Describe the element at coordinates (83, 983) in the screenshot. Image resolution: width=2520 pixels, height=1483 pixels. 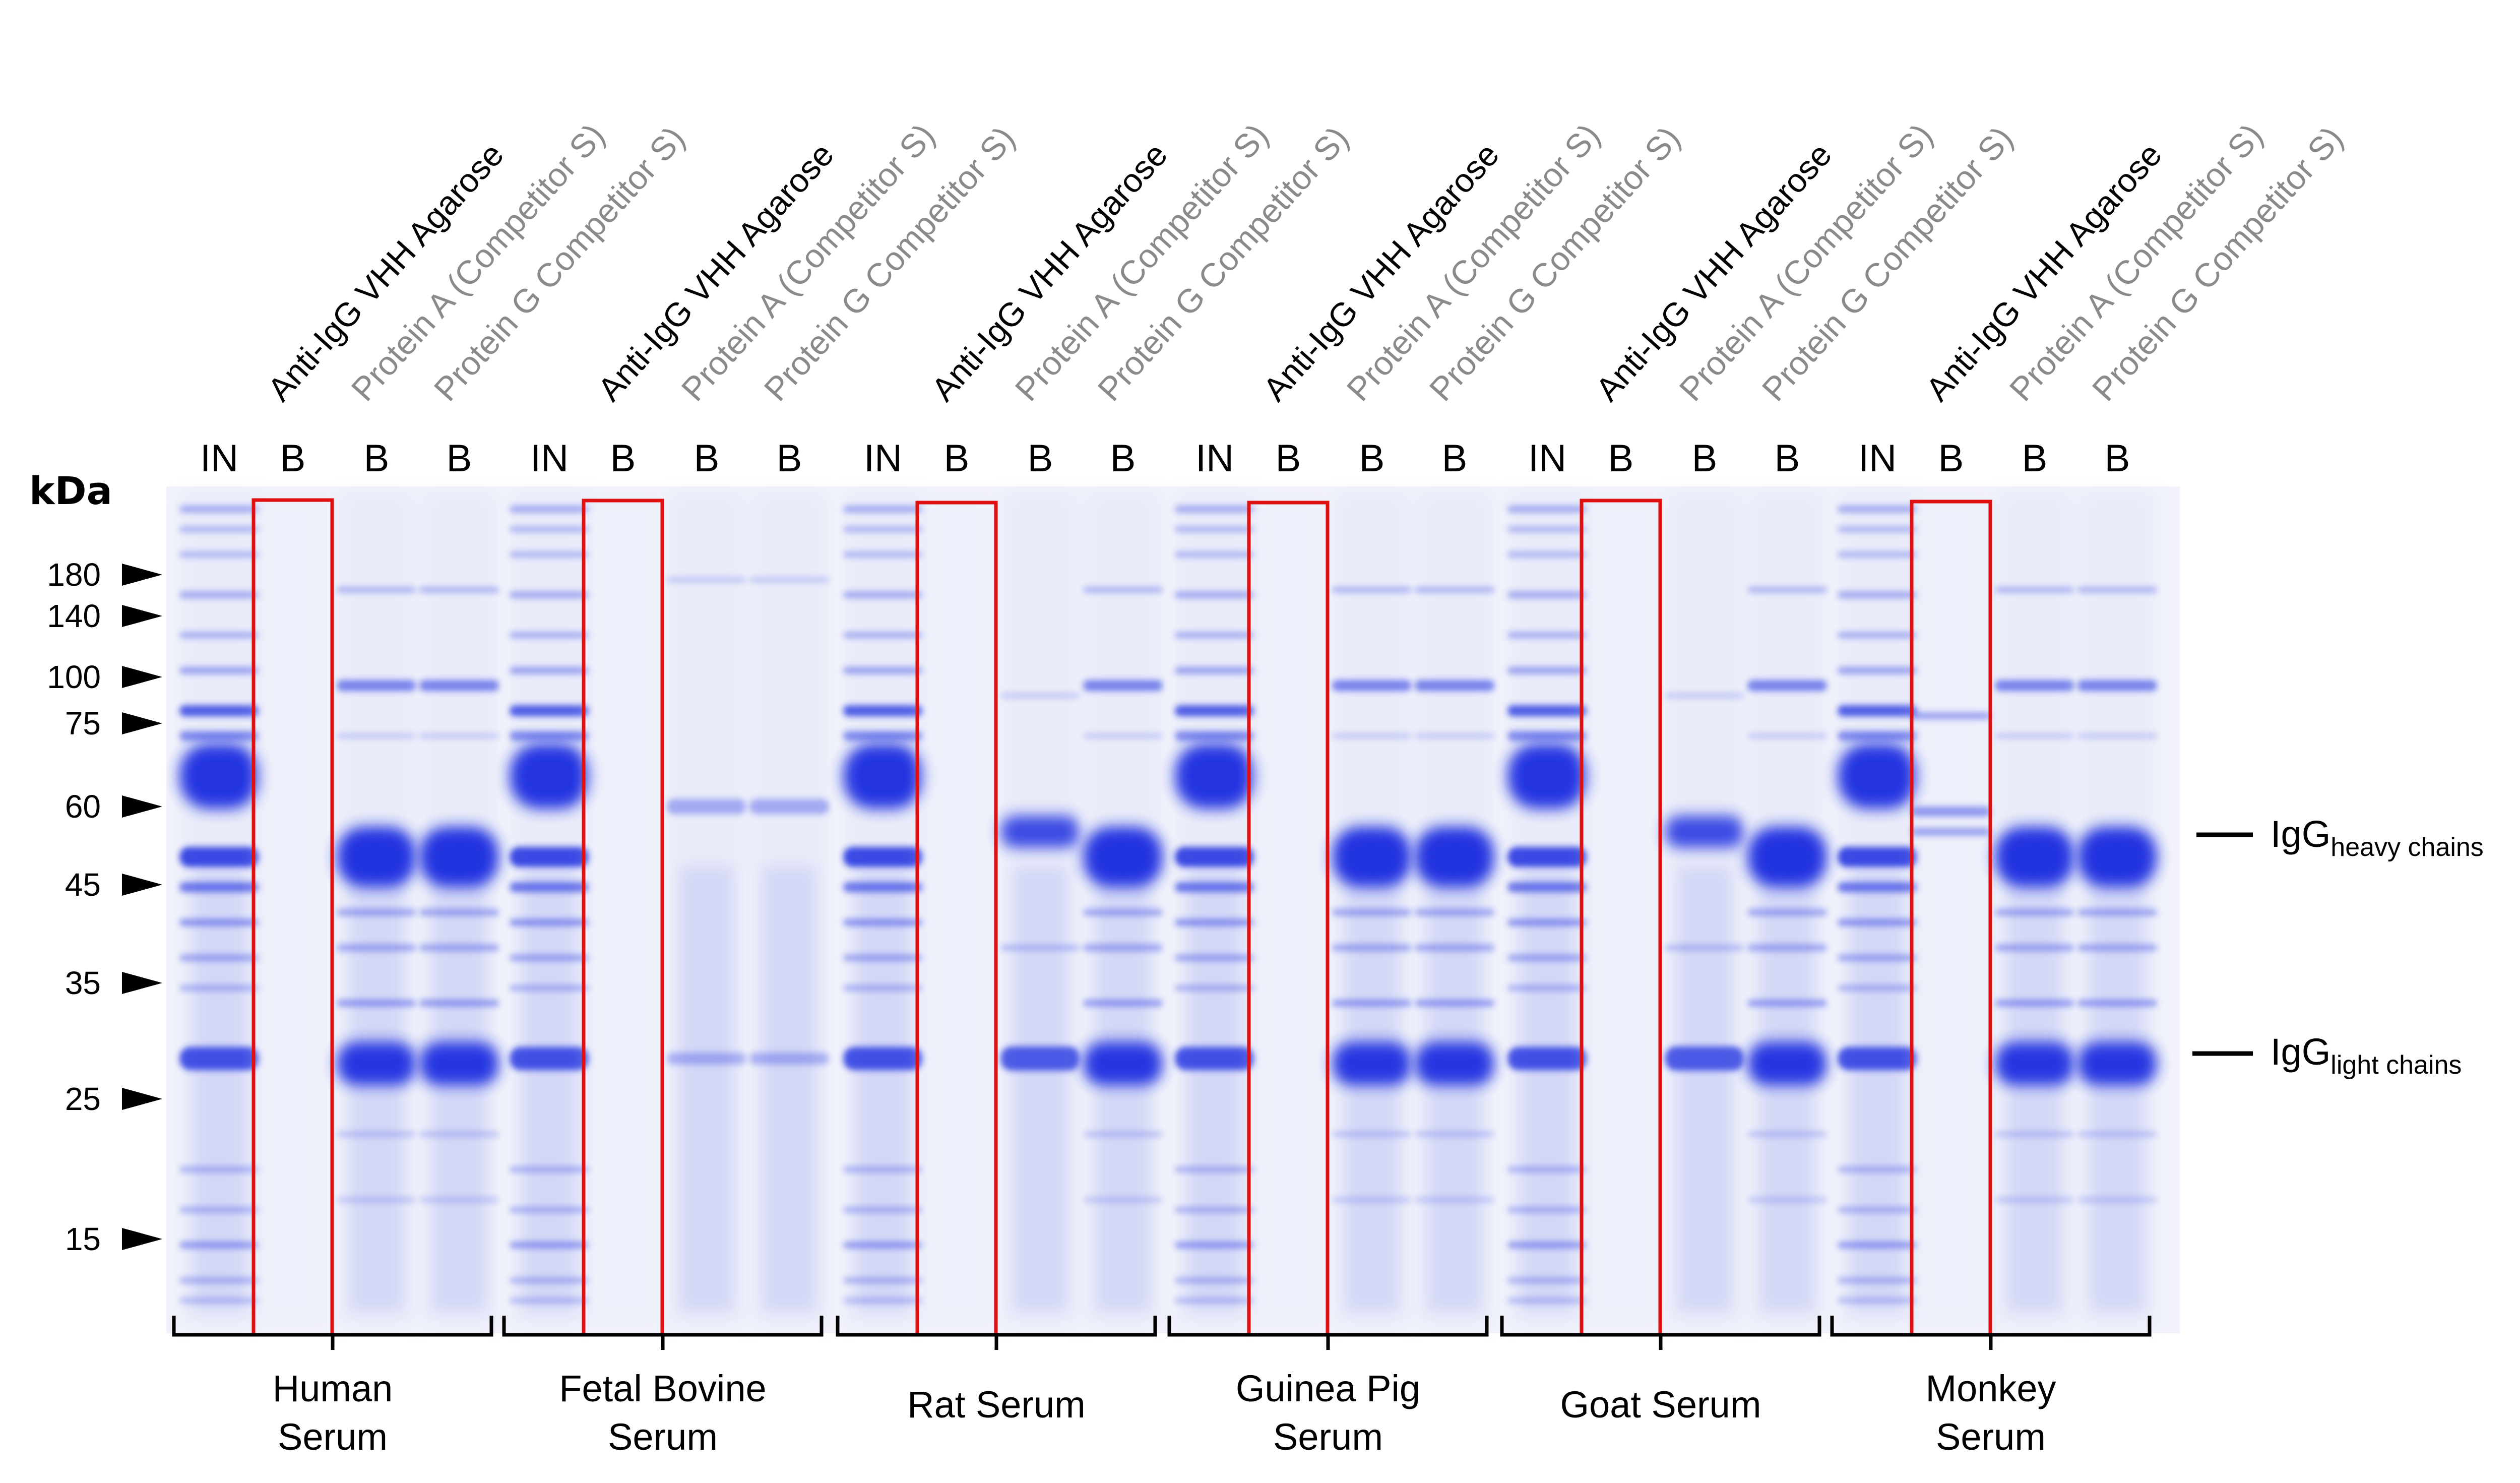
I see `mw-marker-label: 35` at that location.